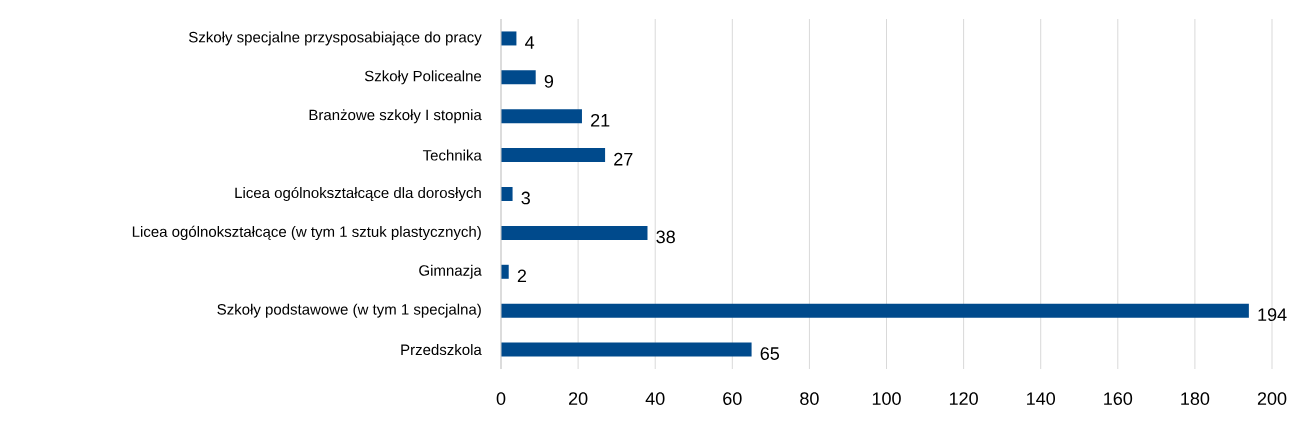  Describe the element at coordinates (886, 398) in the screenshot. I see `x-tick-label: 100` at that location.